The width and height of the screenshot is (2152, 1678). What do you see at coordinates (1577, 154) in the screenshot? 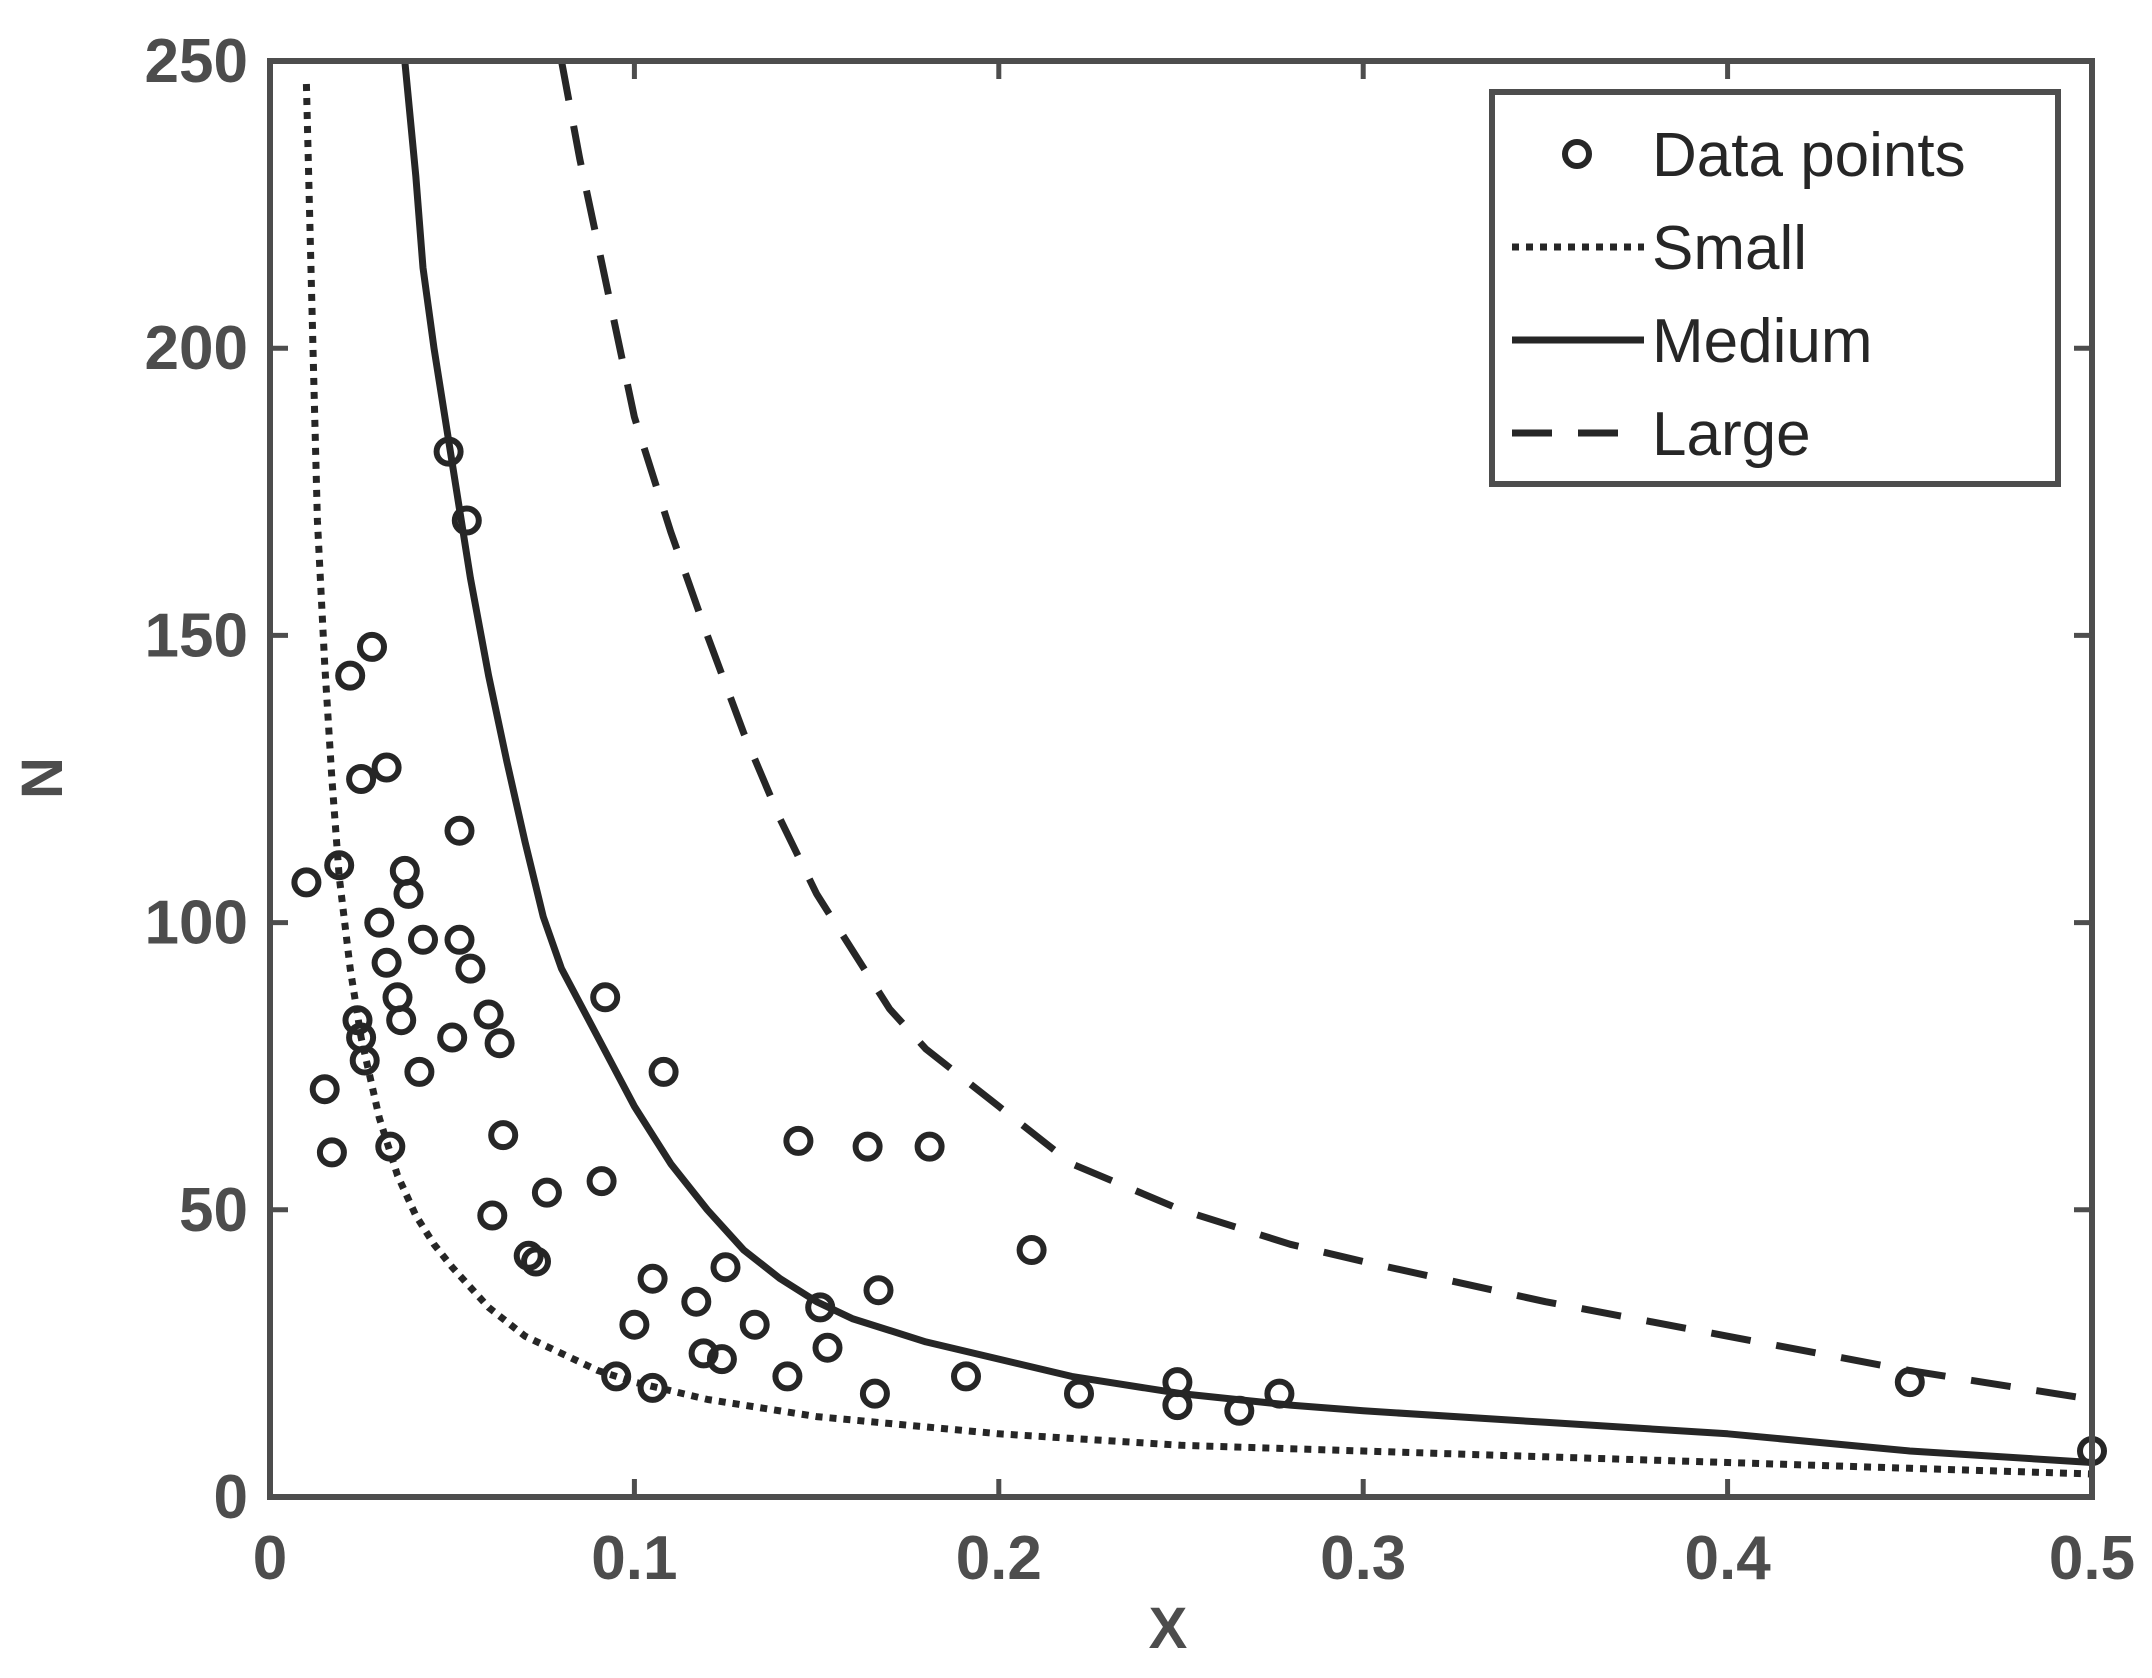
I see `legend-marker-data-points` at bounding box center [1577, 154].